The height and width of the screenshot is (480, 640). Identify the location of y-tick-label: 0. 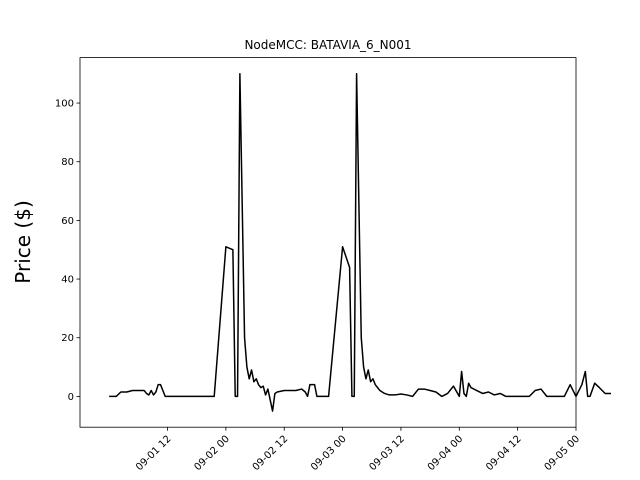
(71, 397).